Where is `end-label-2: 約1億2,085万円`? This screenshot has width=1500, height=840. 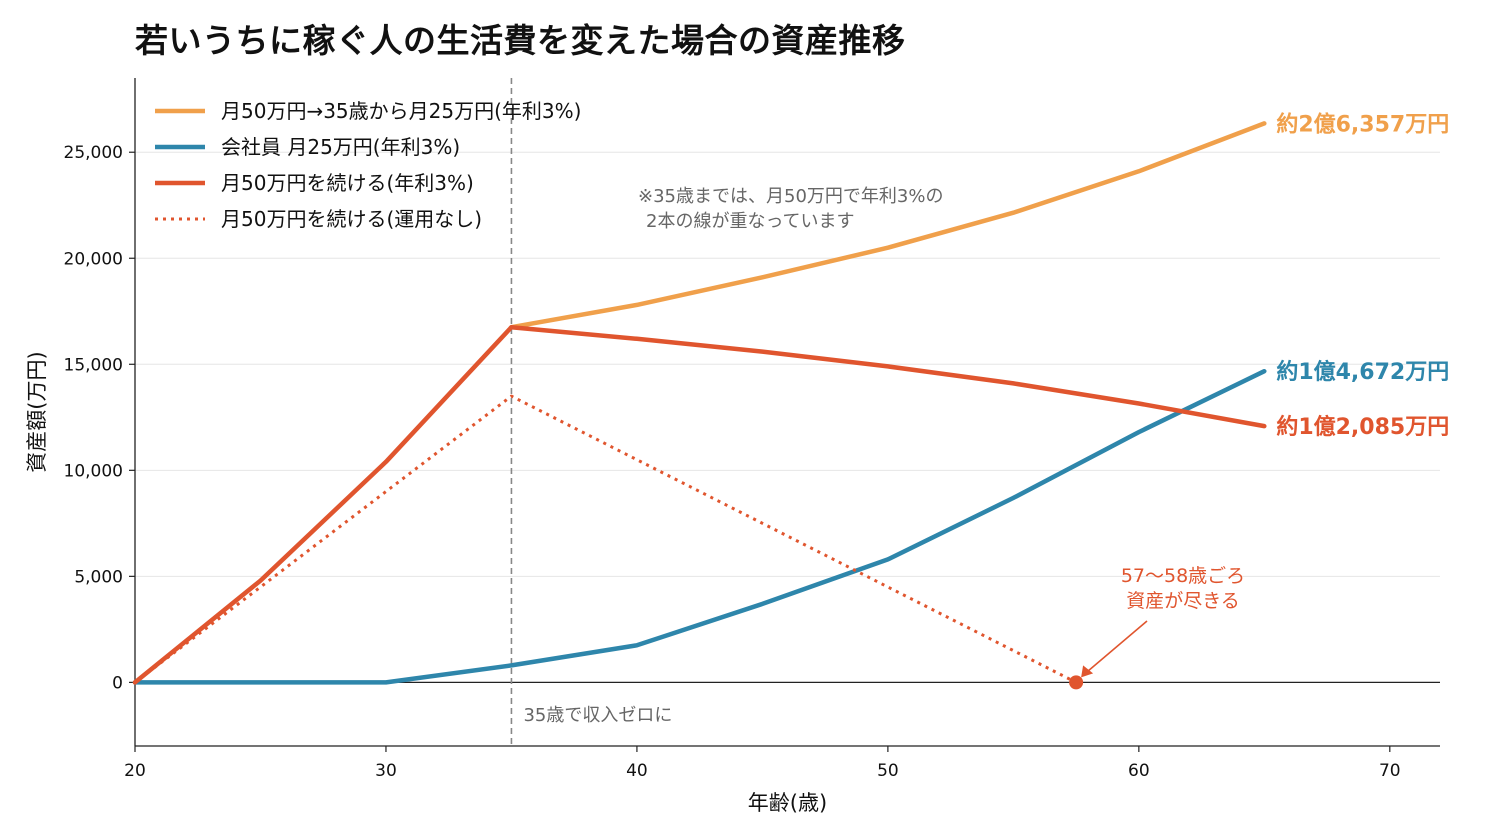 end-label-2: 約1億2,085万円 is located at coordinates (1362, 427).